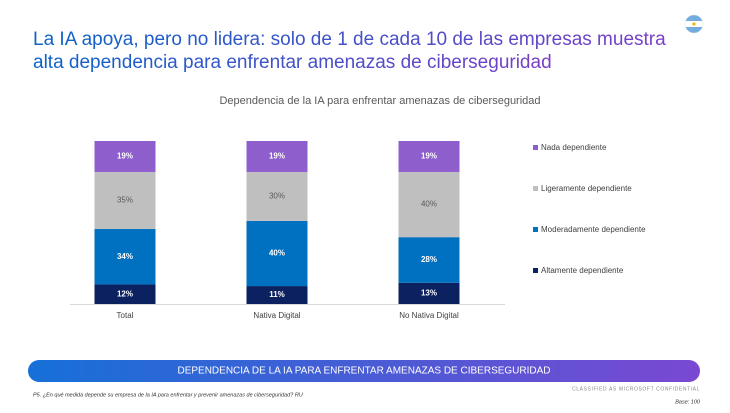 The height and width of the screenshot is (413, 730). I want to click on value-label: 28%, so click(429, 259).